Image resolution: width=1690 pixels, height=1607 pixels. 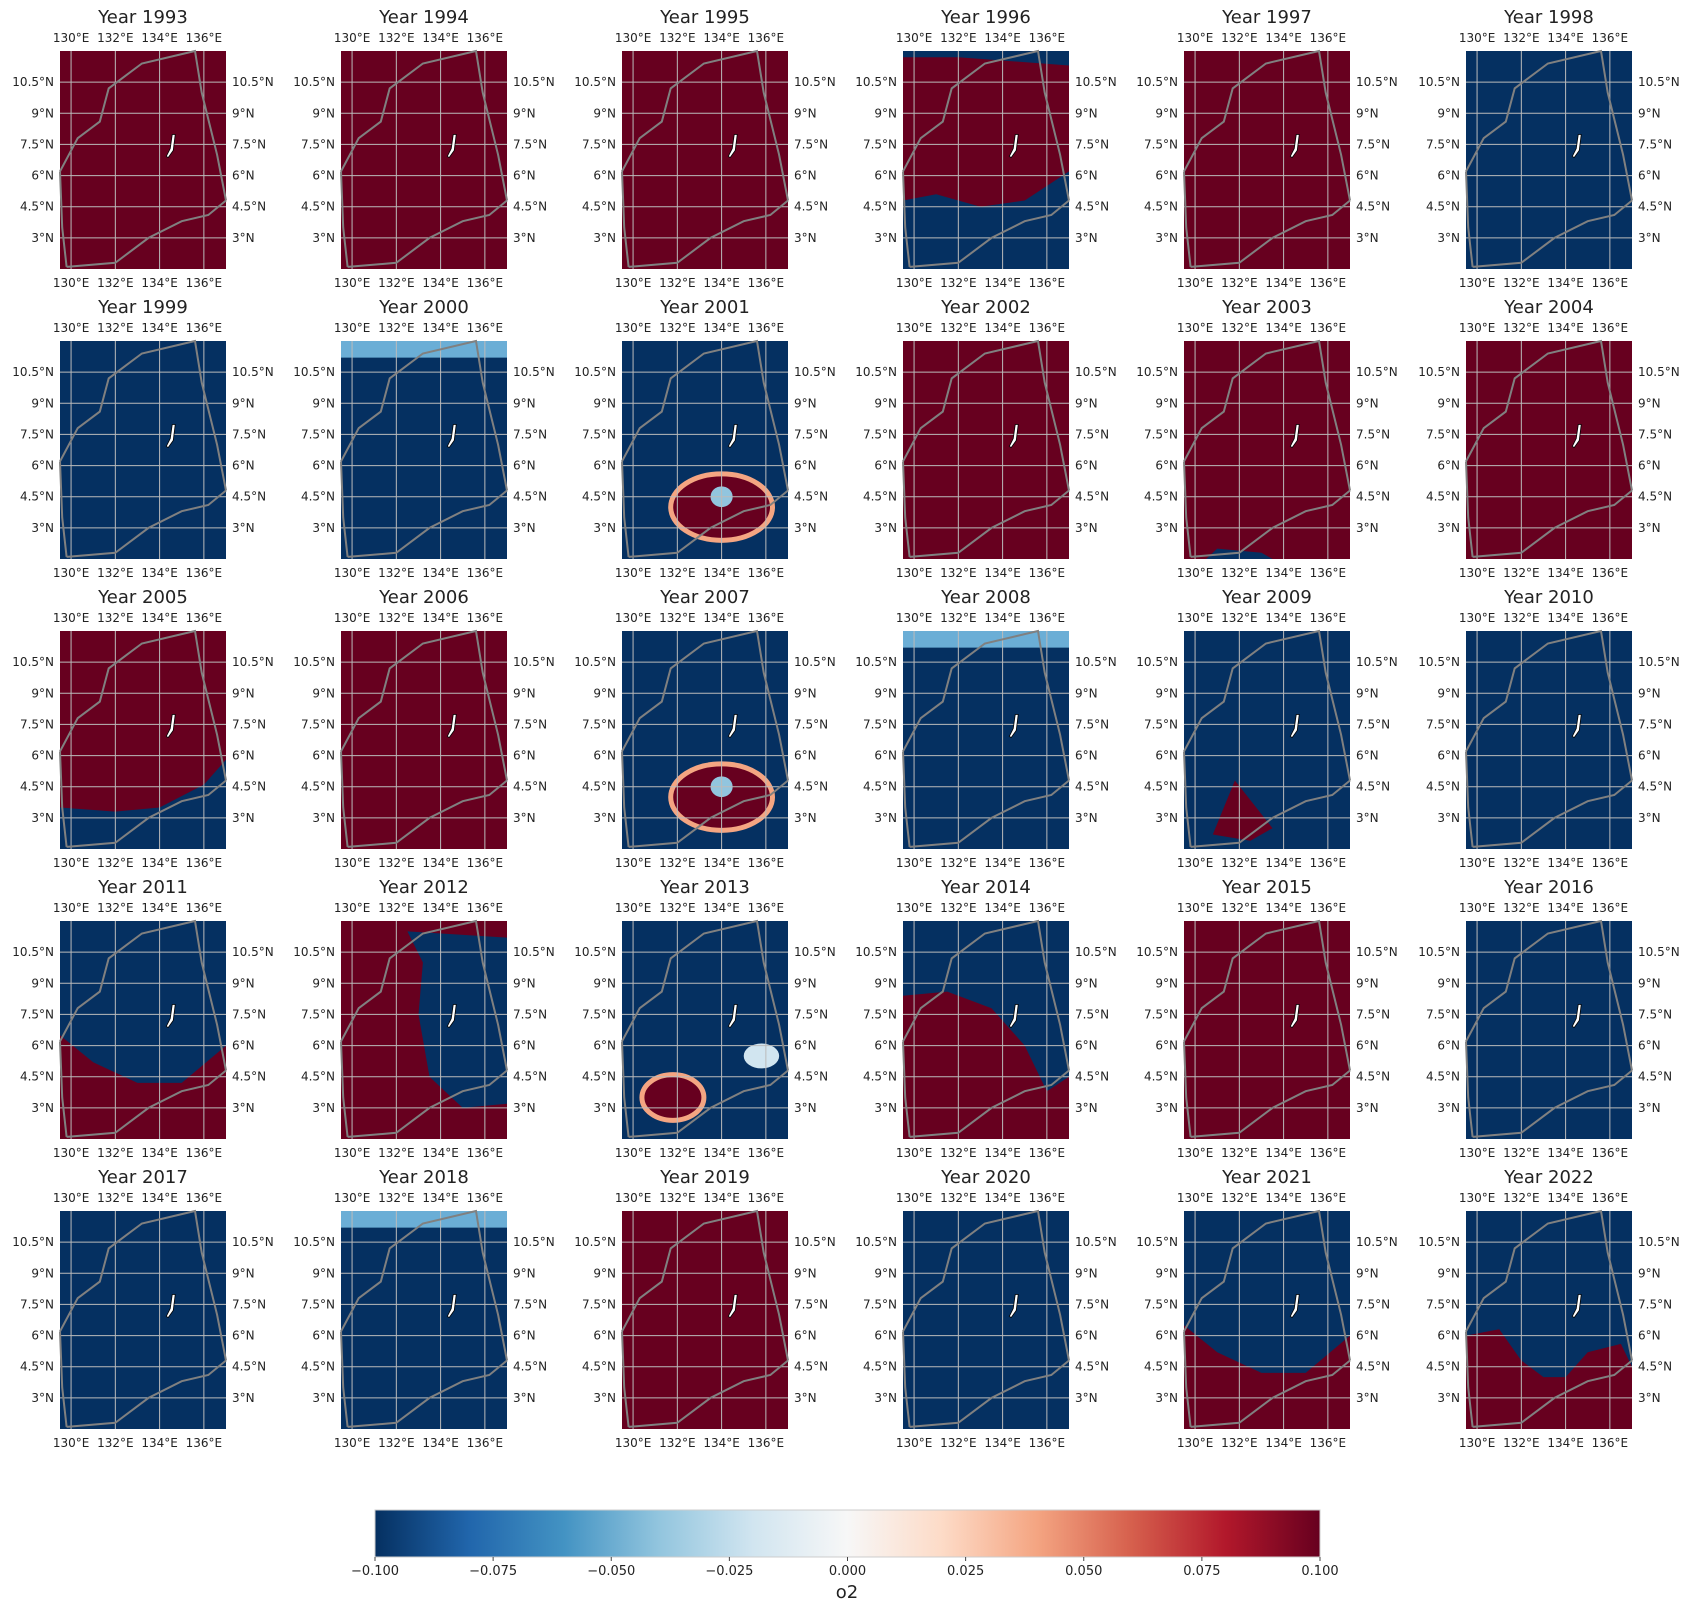 What do you see at coordinates (611, 1571) in the screenshot?
I see `colorbar-tick-label: −0.050` at bounding box center [611, 1571].